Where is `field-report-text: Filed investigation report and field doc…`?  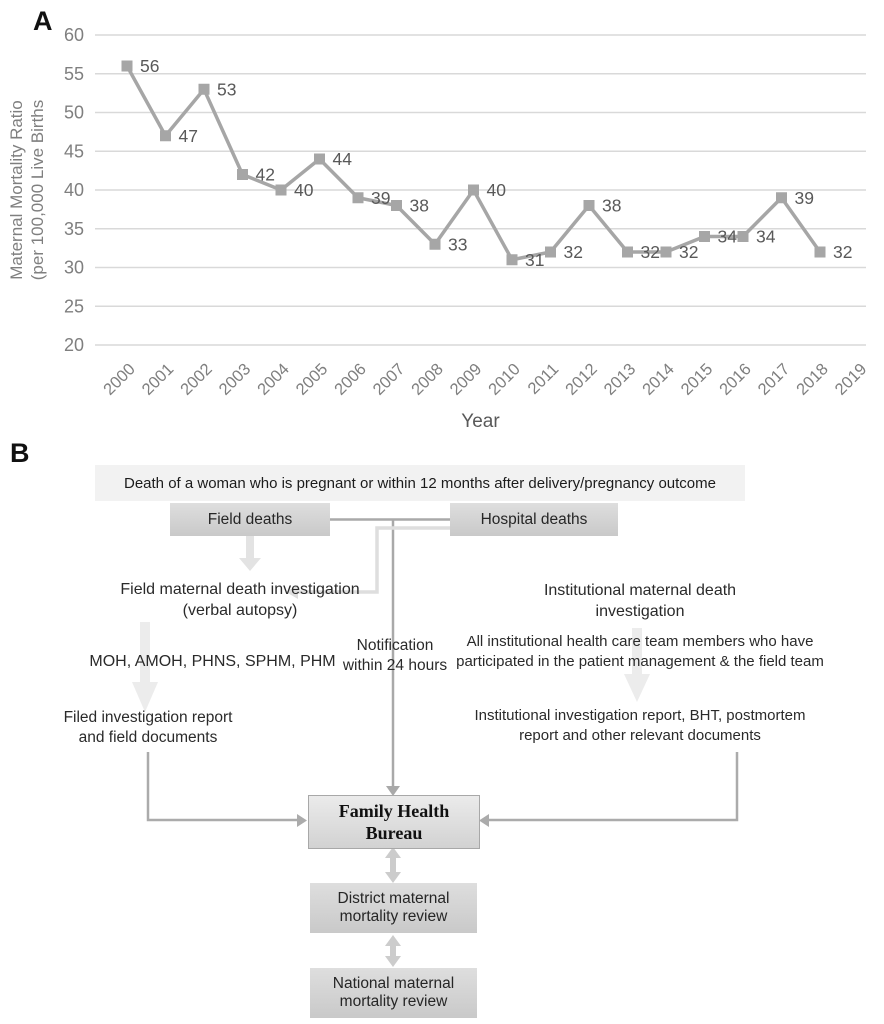
field-report-text: Filed investigation report and field doc… is located at coordinates (148, 728).